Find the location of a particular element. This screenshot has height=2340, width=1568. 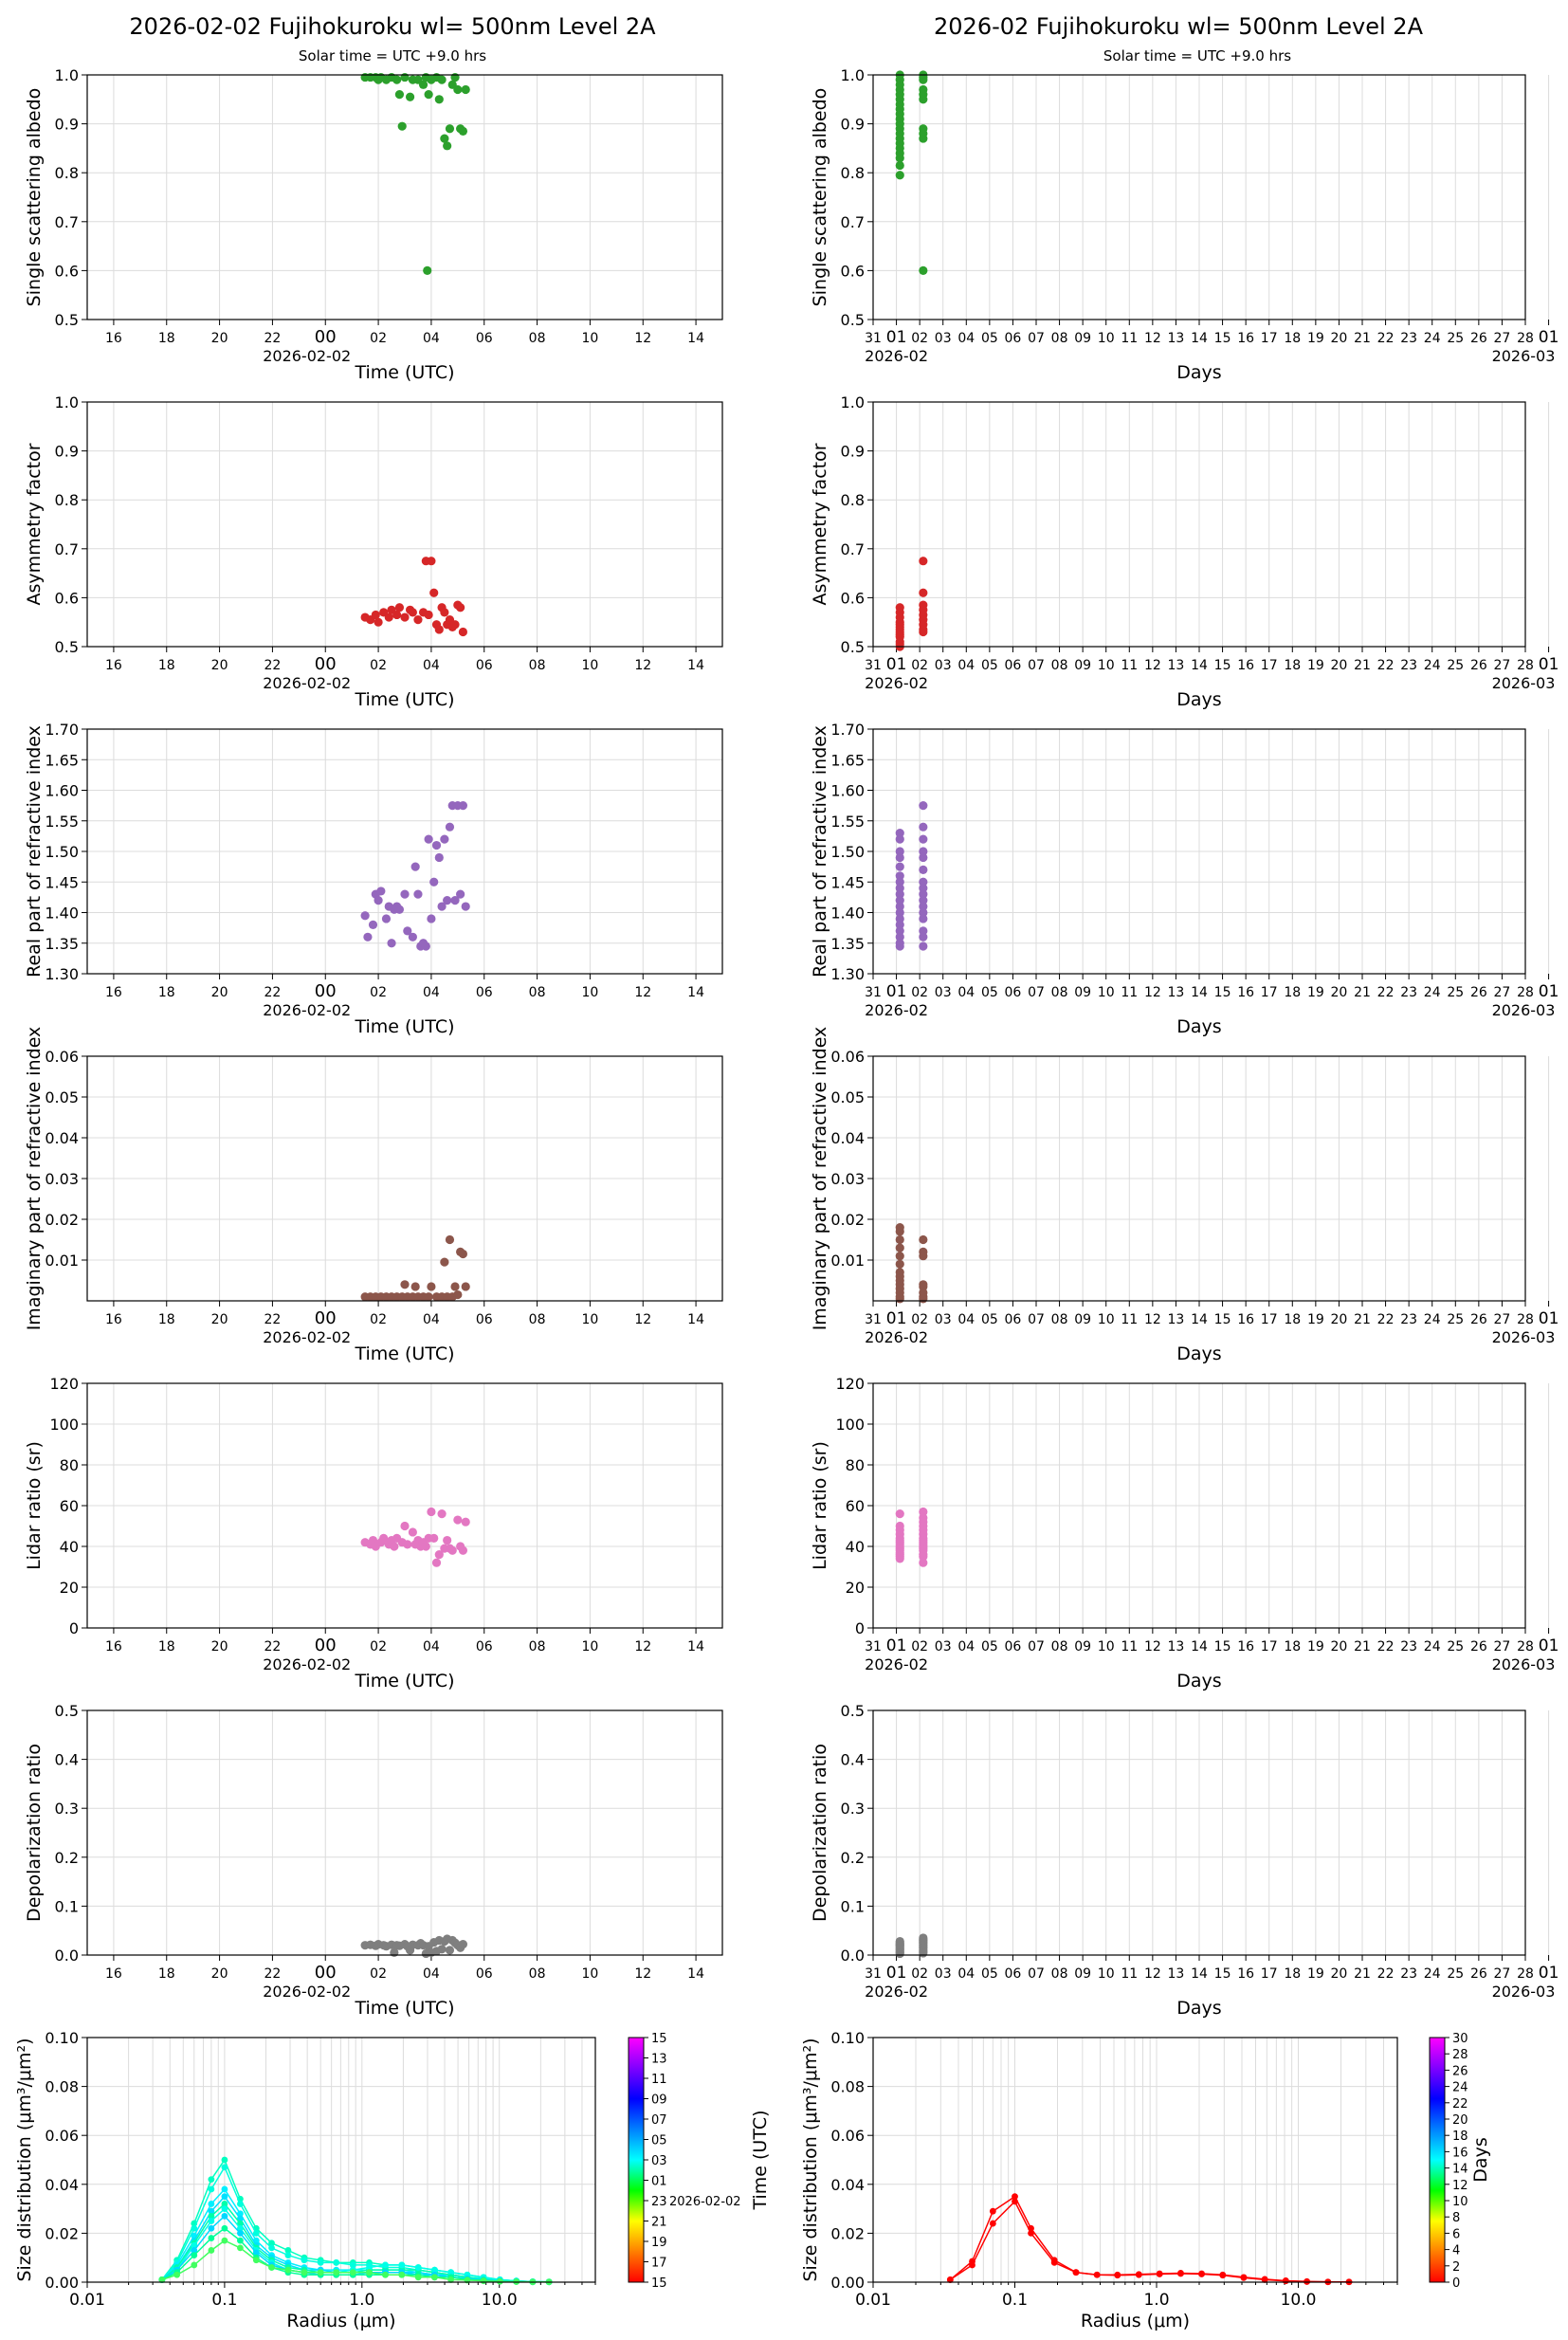

ssa-month-xtick-label: 15 is located at coordinates (1222, 338).